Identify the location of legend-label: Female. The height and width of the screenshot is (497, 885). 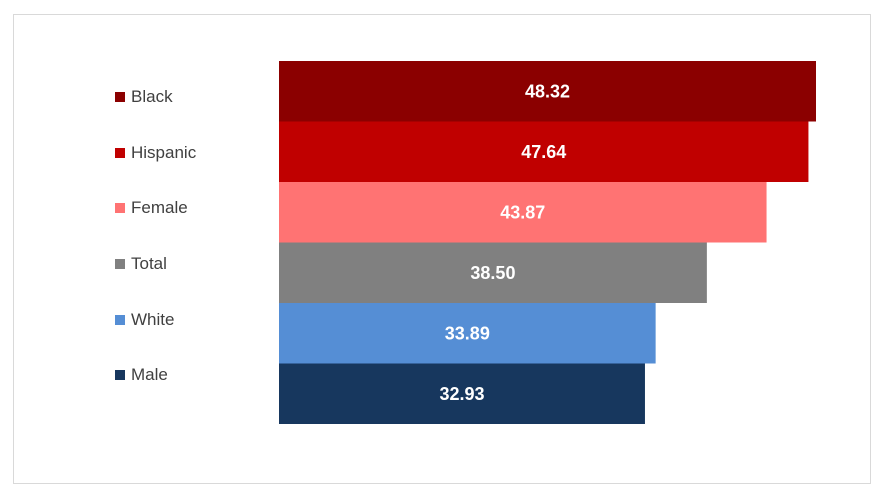
(159, 207).